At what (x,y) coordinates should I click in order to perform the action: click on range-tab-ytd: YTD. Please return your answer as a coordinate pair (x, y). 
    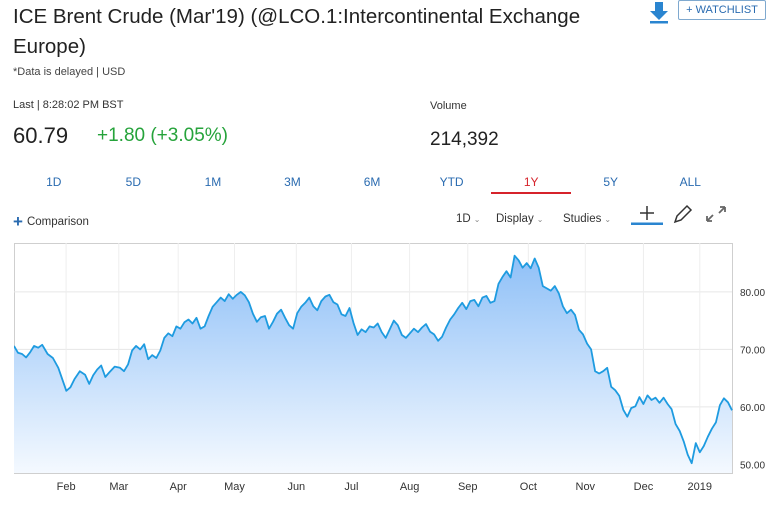
    Looking at the image, I should click on (451, 182).